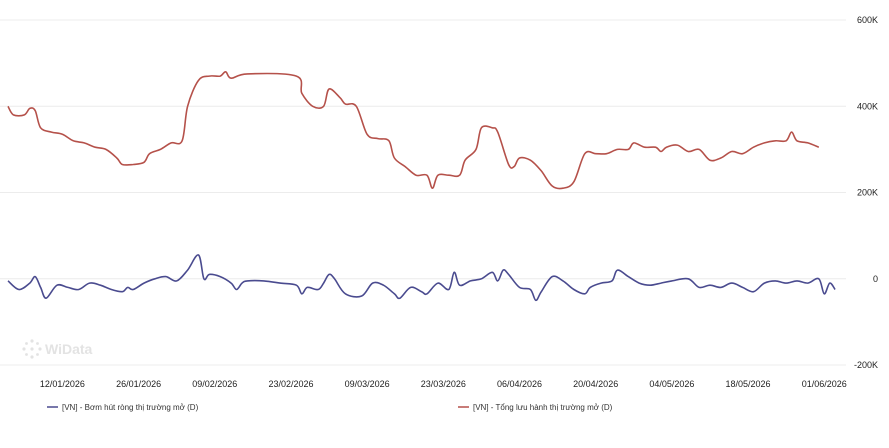 The image size is (889, 448). I want to click on legend-label-outstanding: [VN] - Tổng lưu hành thị trường mở (D), so click(543, 407).